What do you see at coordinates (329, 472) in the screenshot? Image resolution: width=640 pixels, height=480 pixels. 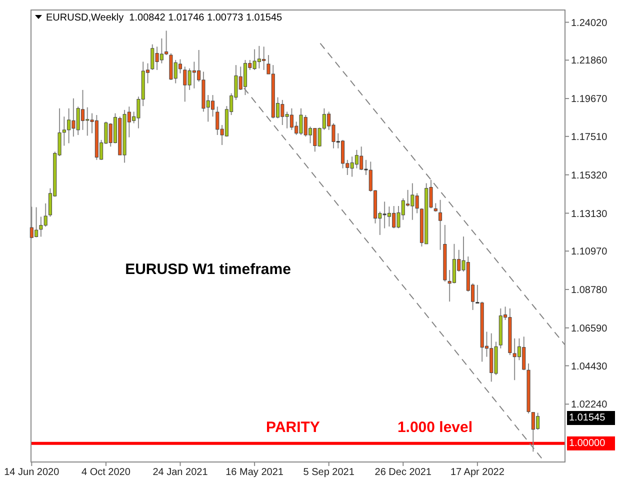 I see `x-tick-label: 5 Sep 2021` at bounding box center [329, 472].